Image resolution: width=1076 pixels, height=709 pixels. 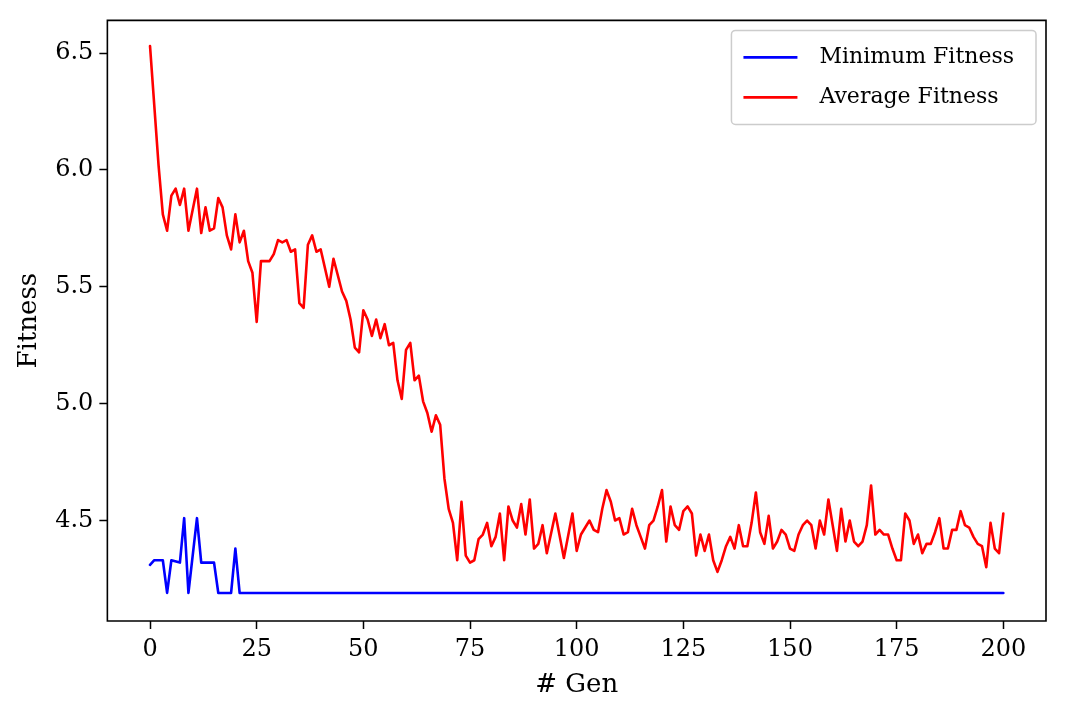 What do you see at coordinates (74, 285) in the screenshot?
I see `y-tick-label: 5.5` at bounding box center [74, 285].